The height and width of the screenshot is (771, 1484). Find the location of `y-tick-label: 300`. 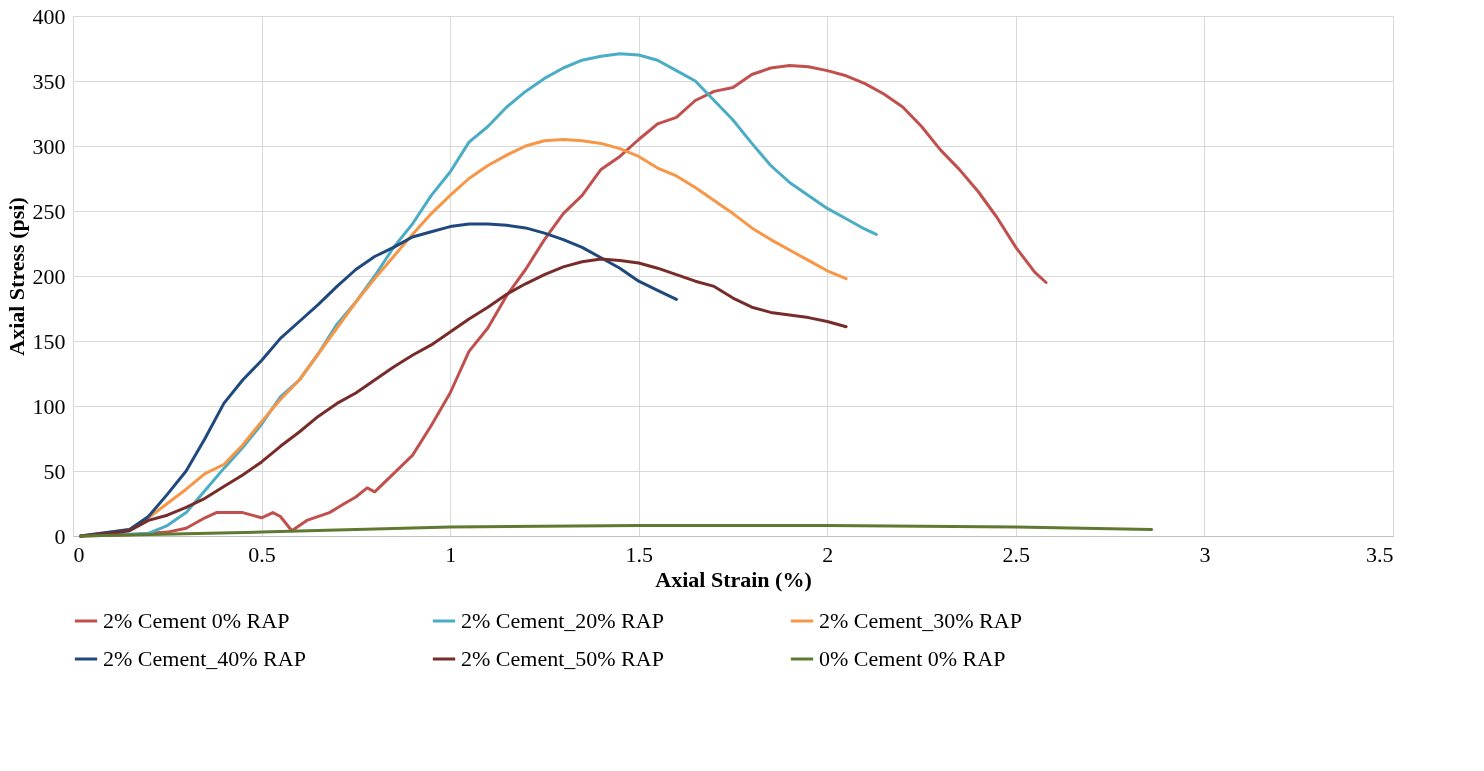

y-tick-label: 300 is located at coordinates (49, 146).